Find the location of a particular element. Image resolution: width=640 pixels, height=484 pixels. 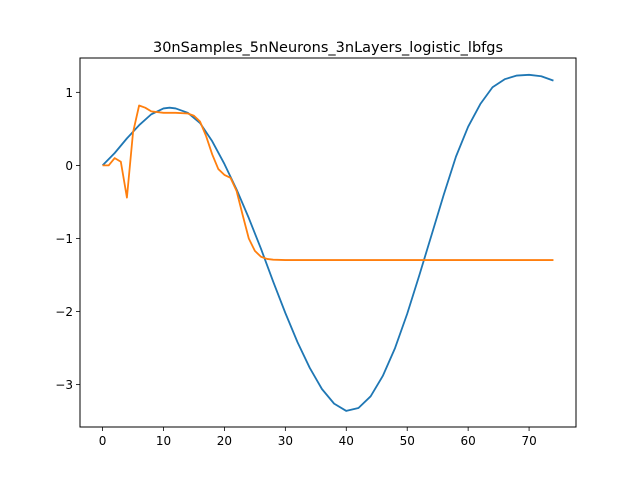

x-axis: 0 10 20 30 40 50 60 70 is located at coordinates (318, 437).